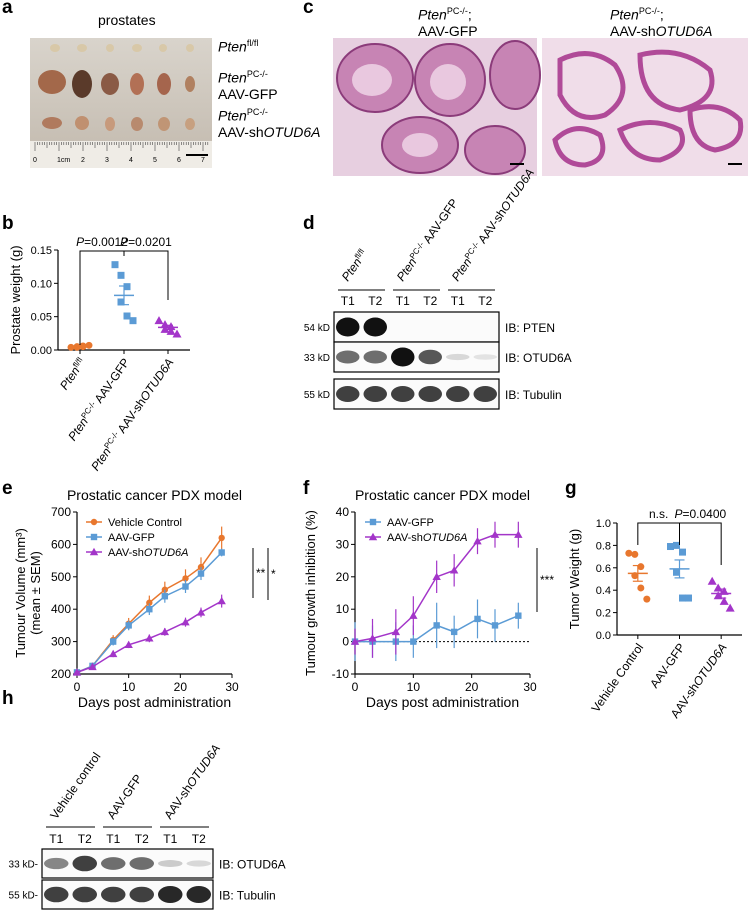 The image size is (748, 913). What do you see at coordinates (73, 373) in the screenshot?
I see `x-category-label: Ptenfl/fl` at bounding box center [73, 373].